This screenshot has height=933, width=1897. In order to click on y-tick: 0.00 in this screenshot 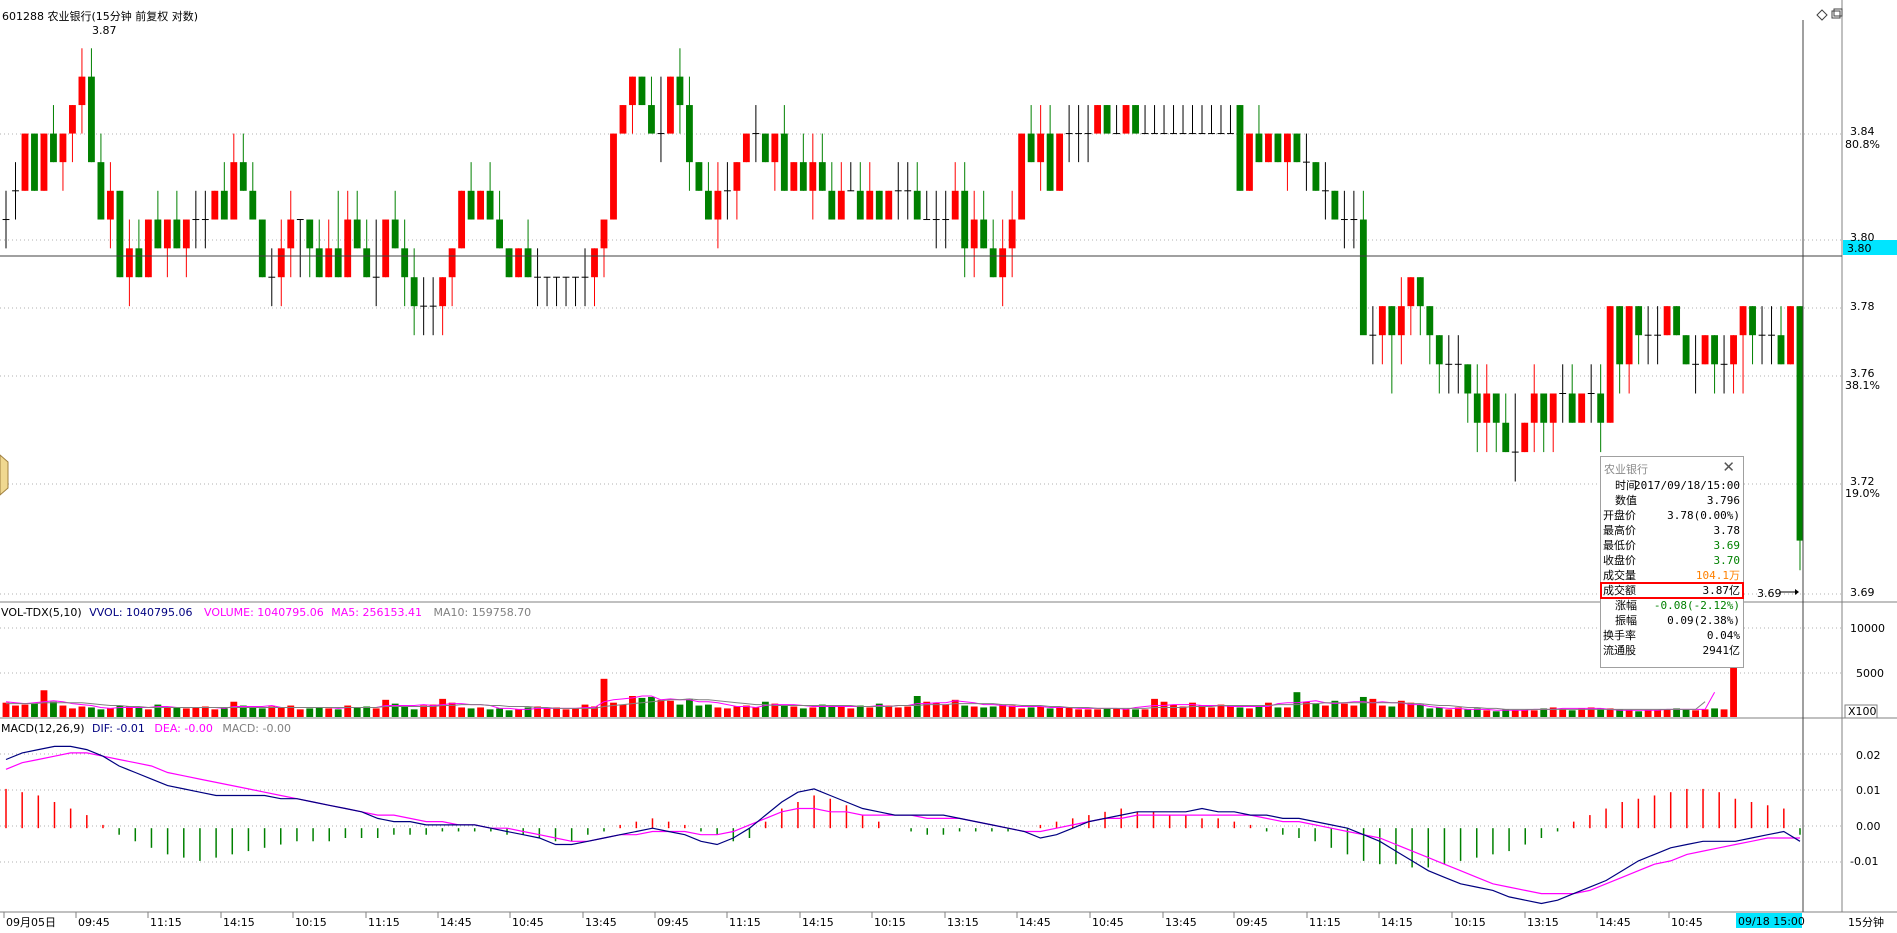, I will do `click(1868, 826)`.